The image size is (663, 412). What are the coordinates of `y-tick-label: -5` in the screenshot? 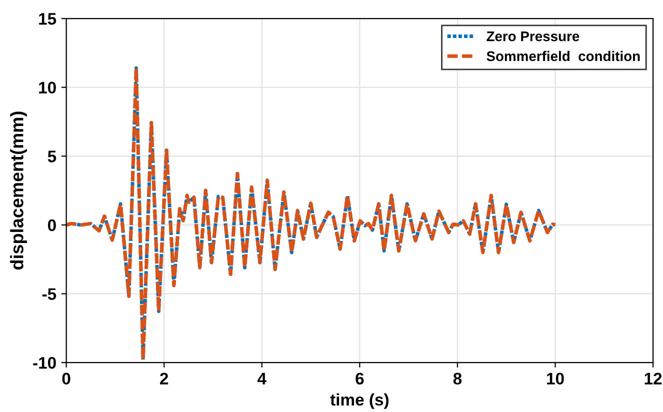 It's located at (49, 294).